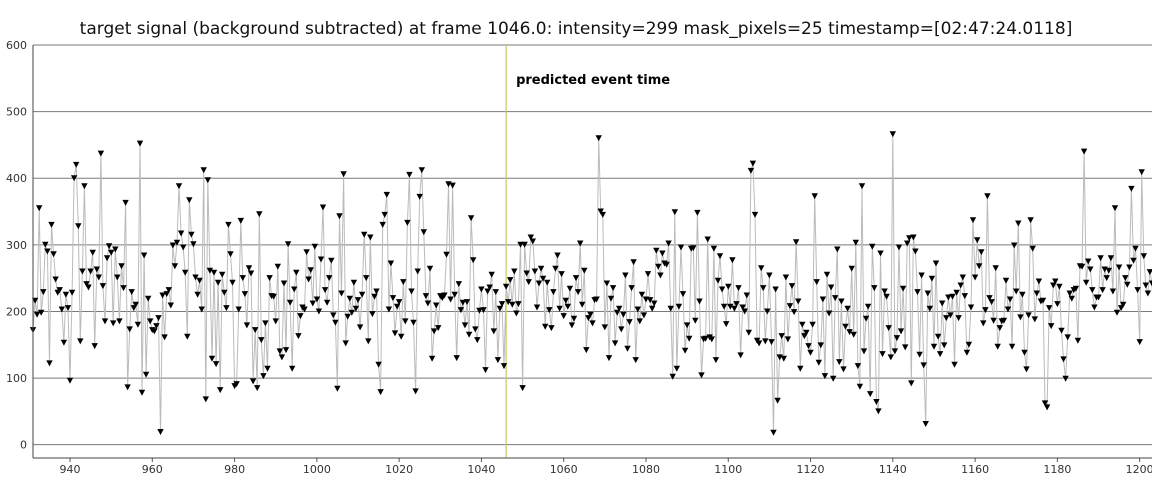 This screenshot has width=1152, height=487. I want to click on y-tick-label: 100, so click(16, 378).